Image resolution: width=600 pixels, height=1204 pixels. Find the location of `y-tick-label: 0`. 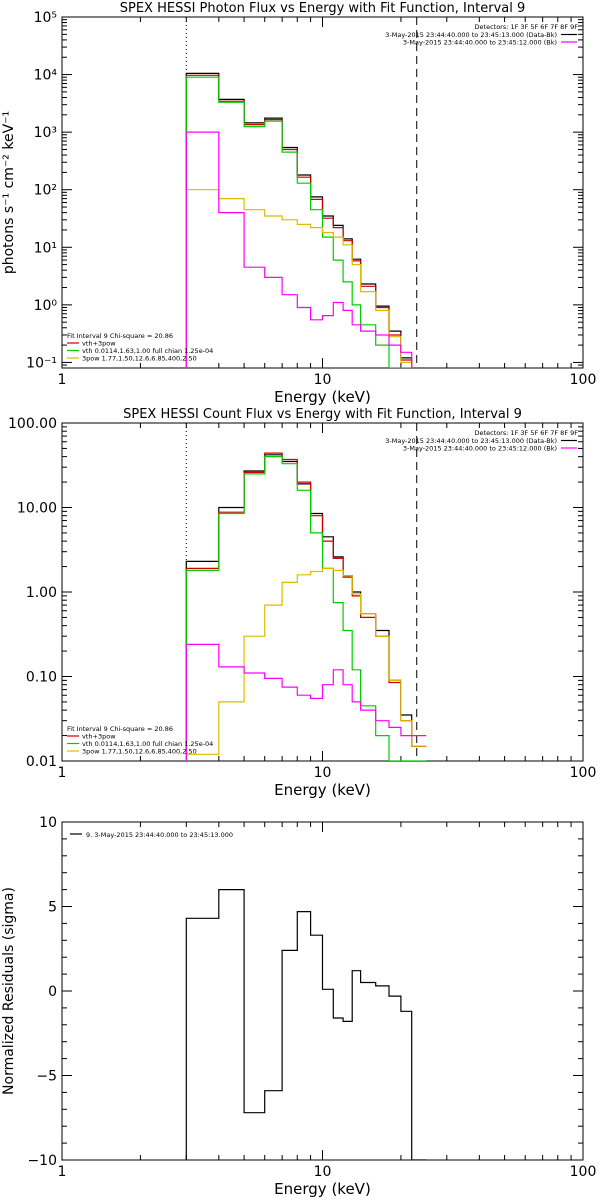

y-tick-label: 0 is located at coordinates (52, 992).